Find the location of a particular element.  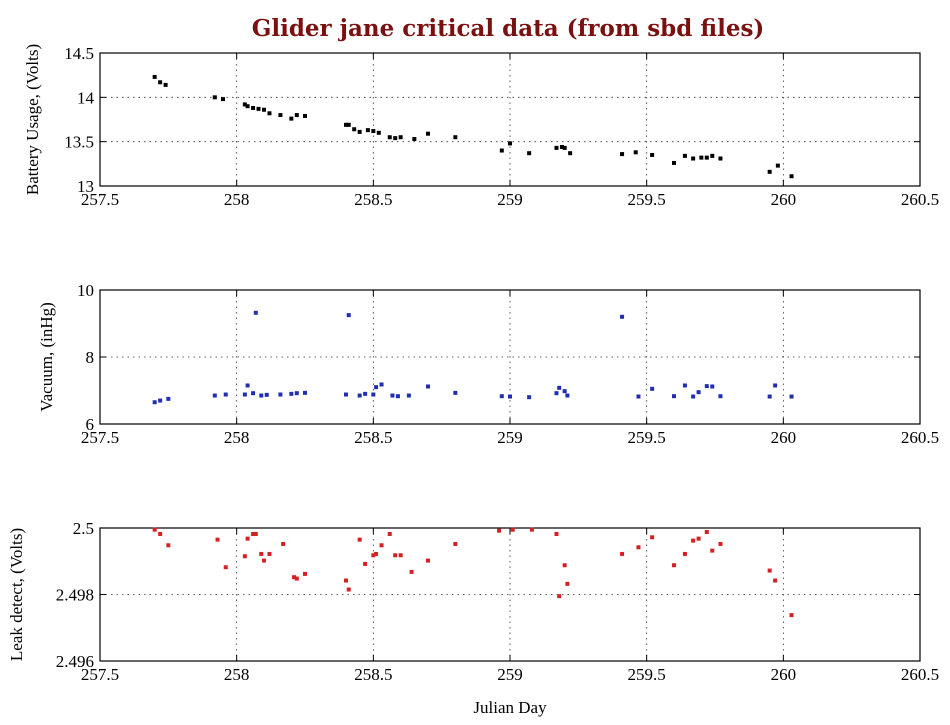

vacuum-y-tick-label: 10 is located at coordinates (85, 290).